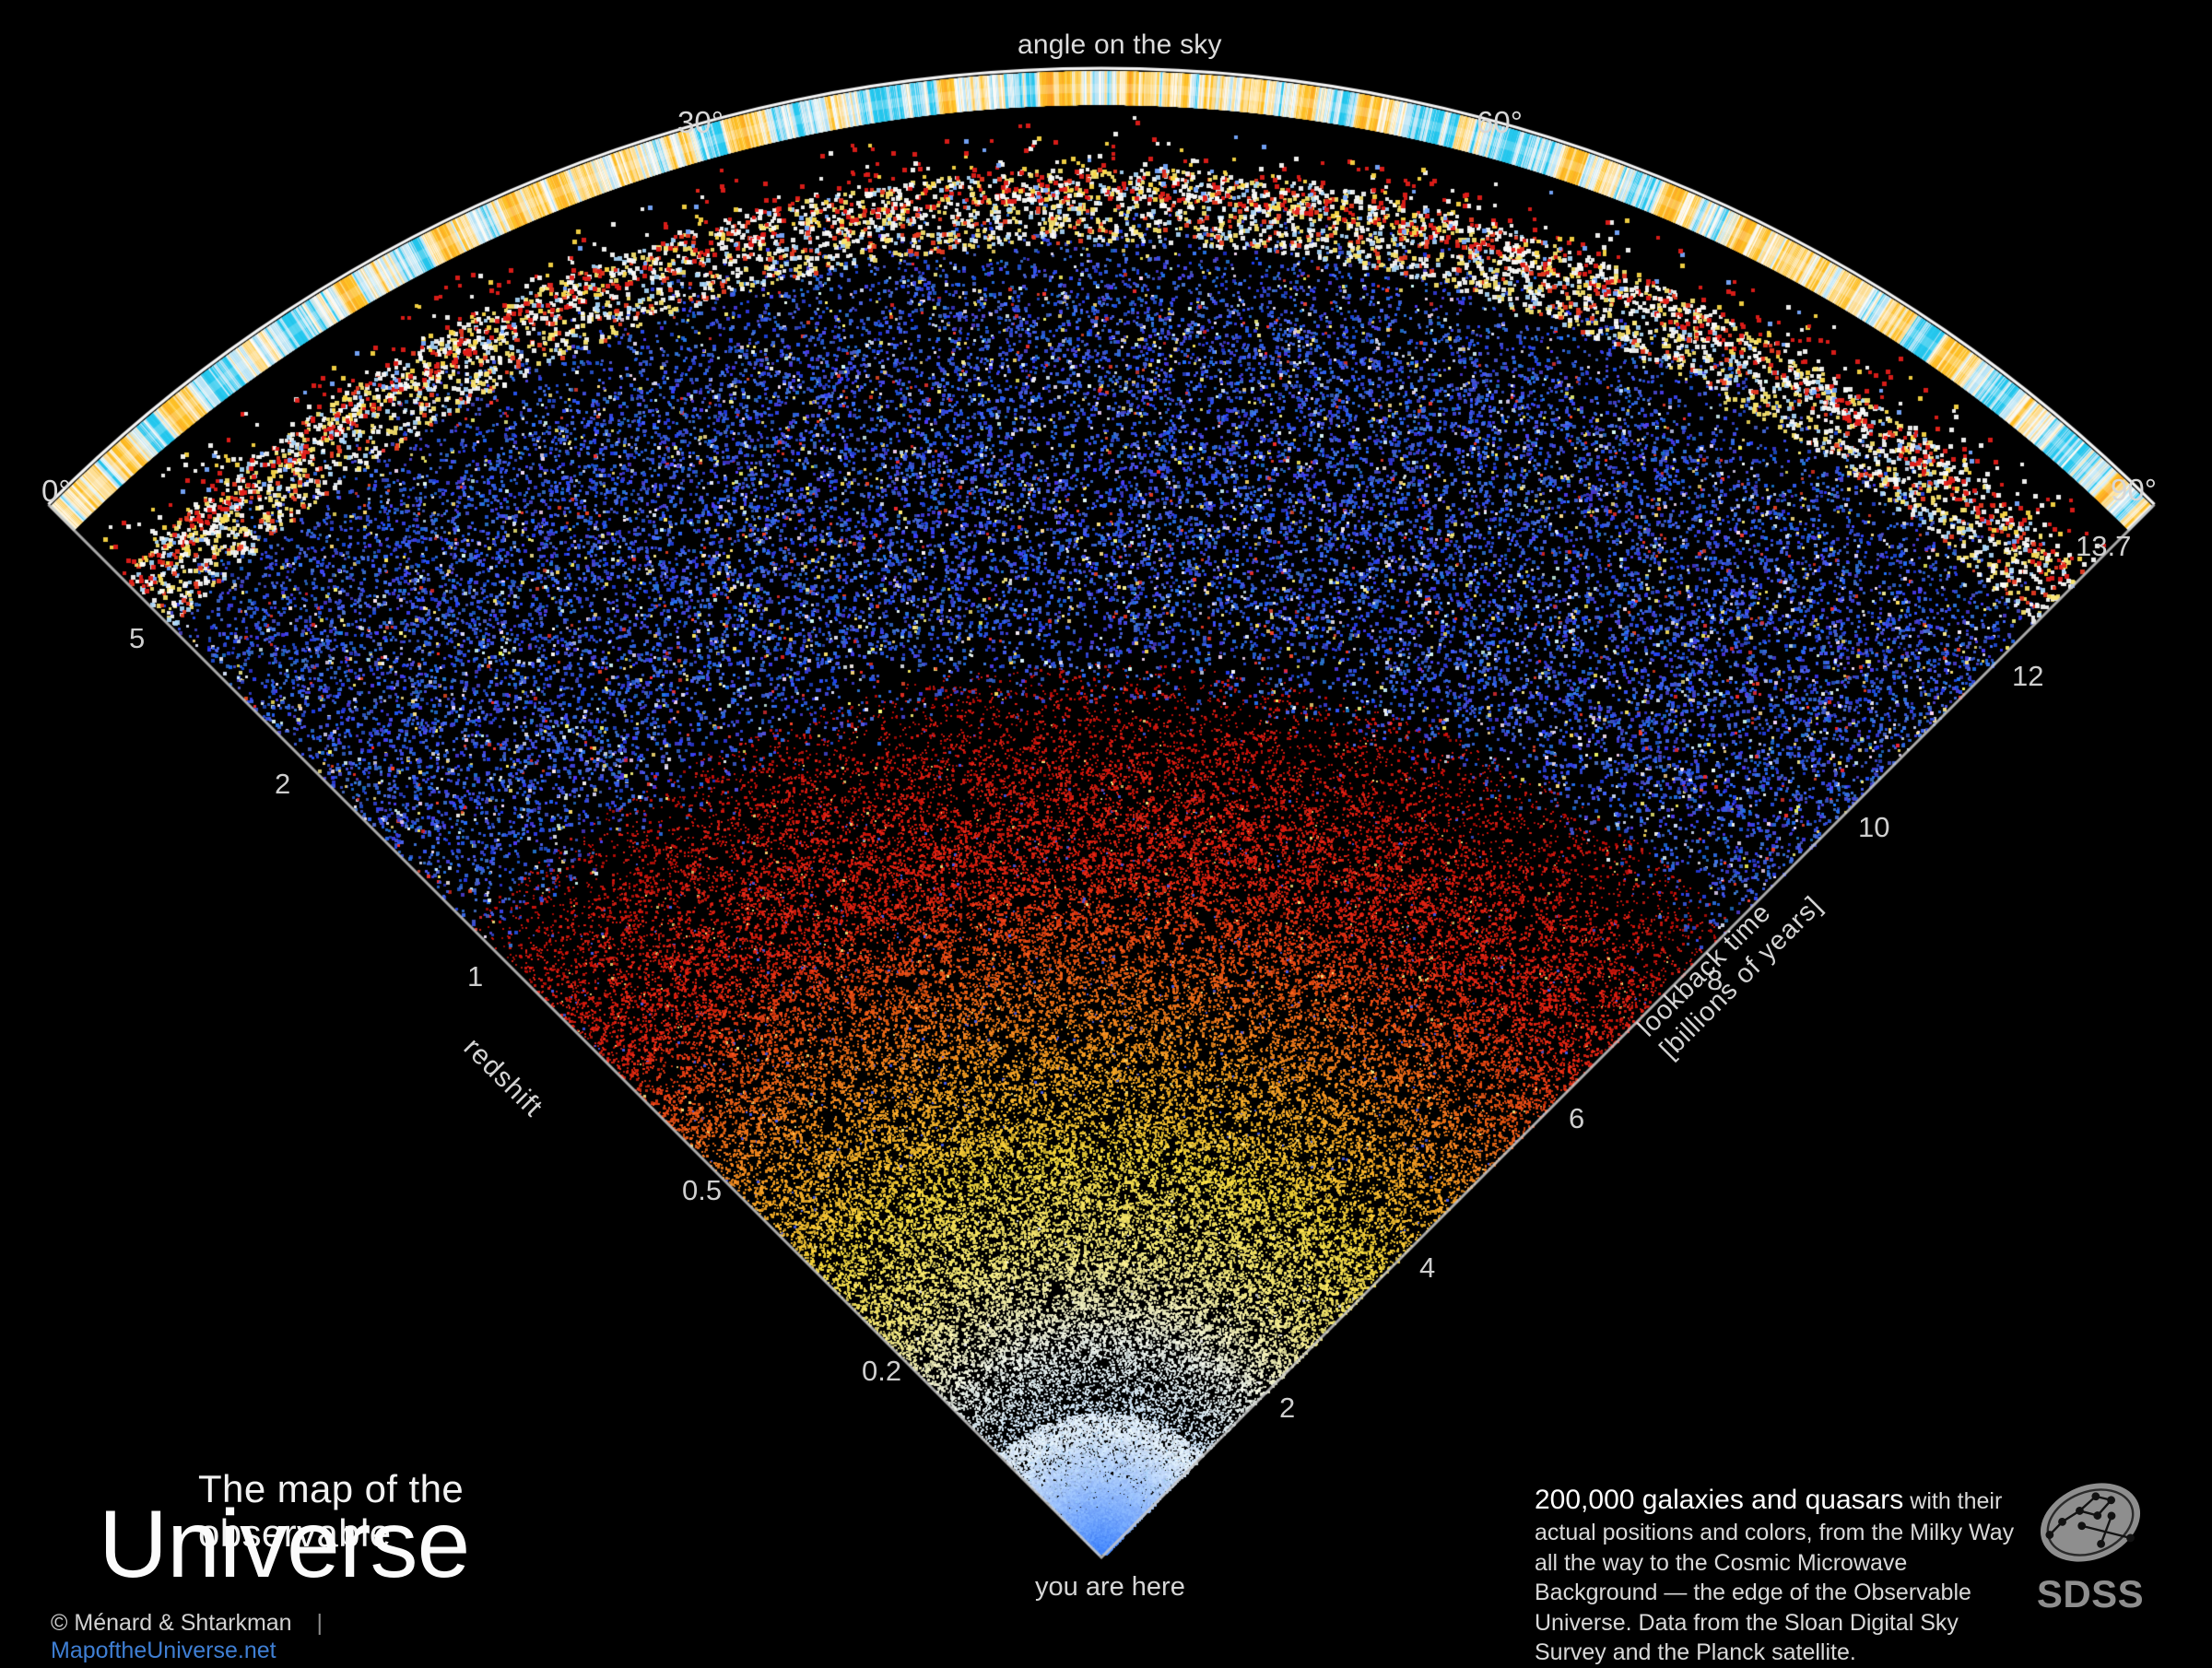 This screenshot has height=1668, width=2212. I want to click on redshift-tick-1: 1, so click(475, 976).